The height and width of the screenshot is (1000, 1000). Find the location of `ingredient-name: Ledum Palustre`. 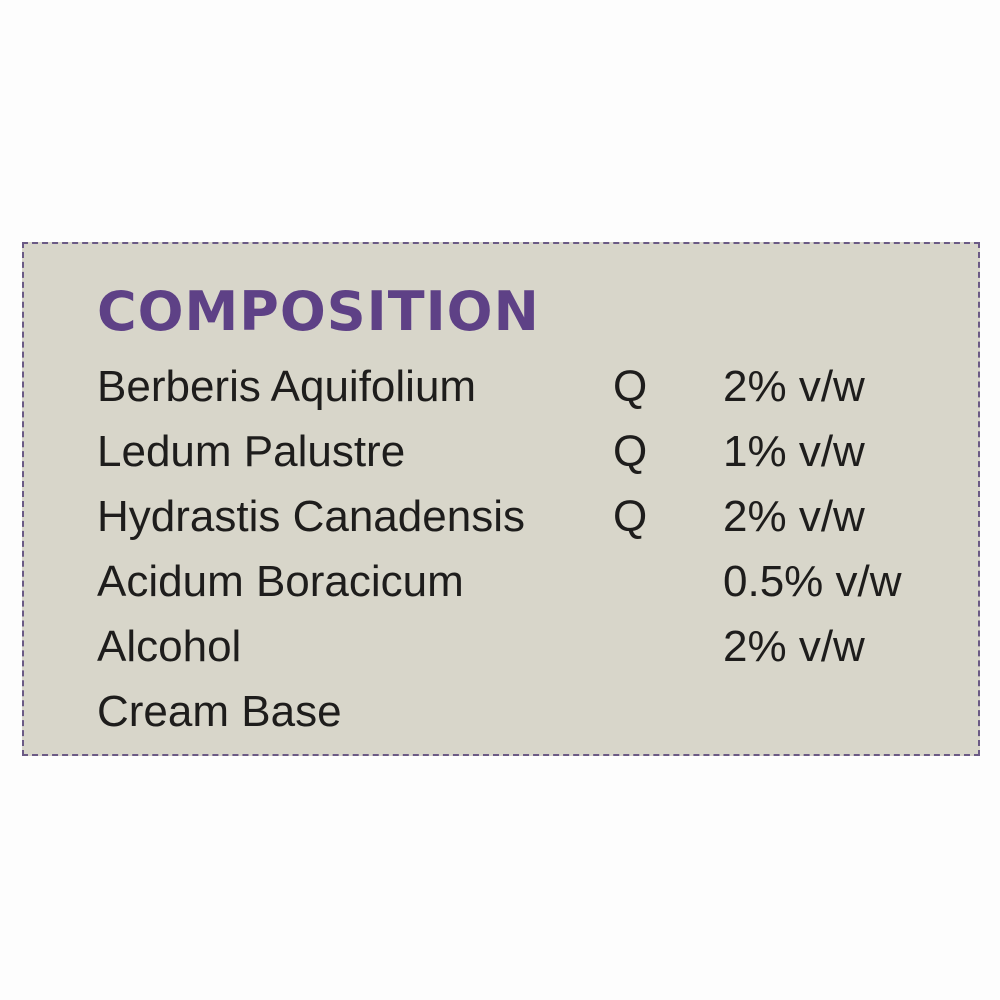

ingredient-name: Ledum Palustre is located at coordinates (251, 451).